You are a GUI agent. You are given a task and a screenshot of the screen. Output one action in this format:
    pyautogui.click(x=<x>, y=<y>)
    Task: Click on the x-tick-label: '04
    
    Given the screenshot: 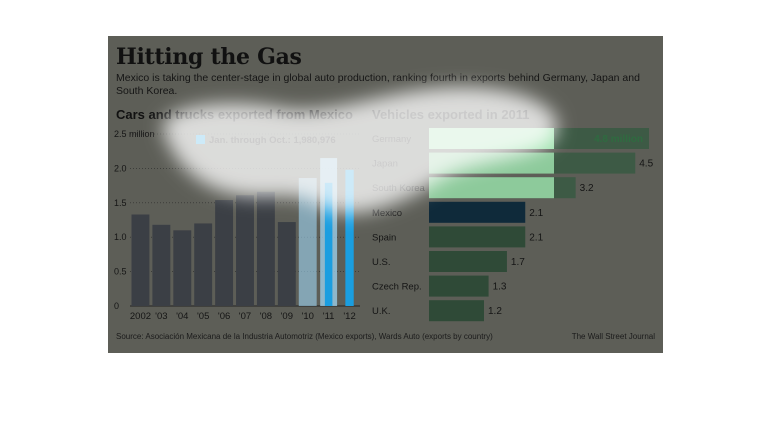 What is the action you would take?
    pyautogui.click(x=182, y=316)
    